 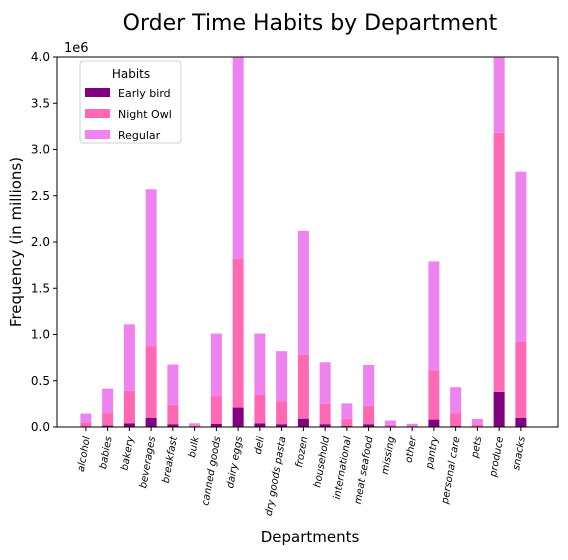 What do you see at coordinates (16, 242) in the screenshot?
I see `y-axis-label: Frequency (in millions)` at bounding box center [16, 242].